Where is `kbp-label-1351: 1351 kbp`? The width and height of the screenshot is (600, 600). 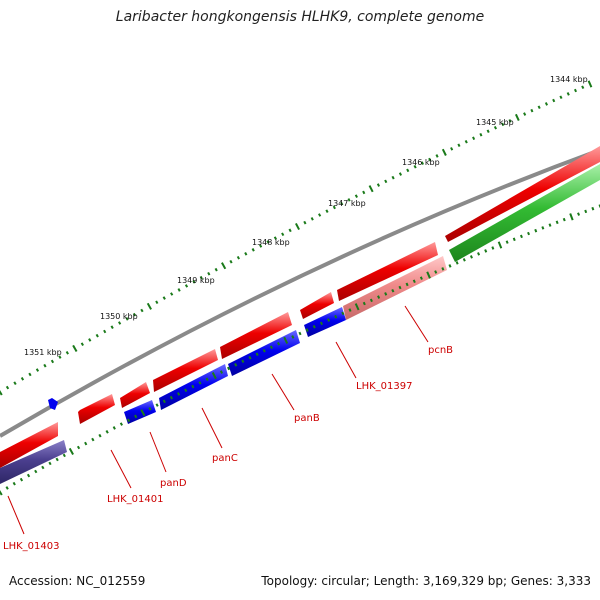 kbp-label-1351: 1351 kbp is located at coordinates (43, 352).